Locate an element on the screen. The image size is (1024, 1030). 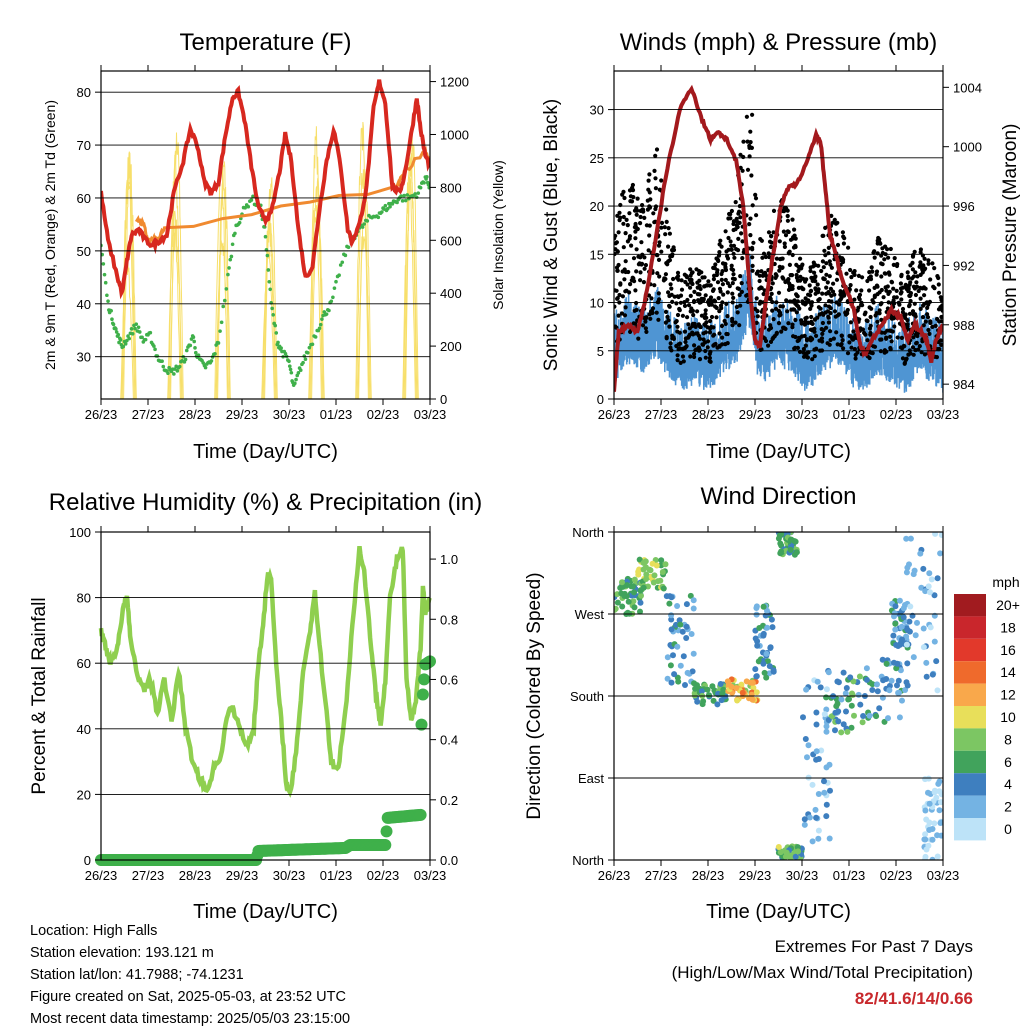
station-latlon: Station lat/lon: 41.7988; -74.1231 is located at coordinates (137, 975).